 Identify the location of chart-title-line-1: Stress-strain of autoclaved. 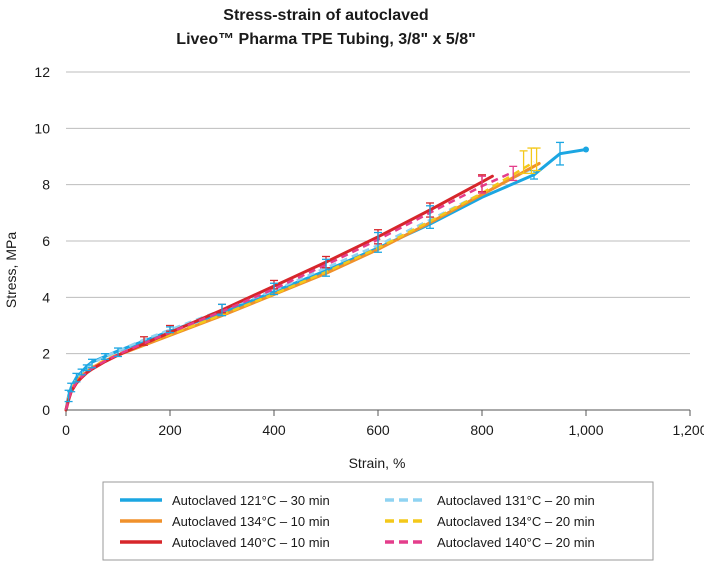
(325, 15).